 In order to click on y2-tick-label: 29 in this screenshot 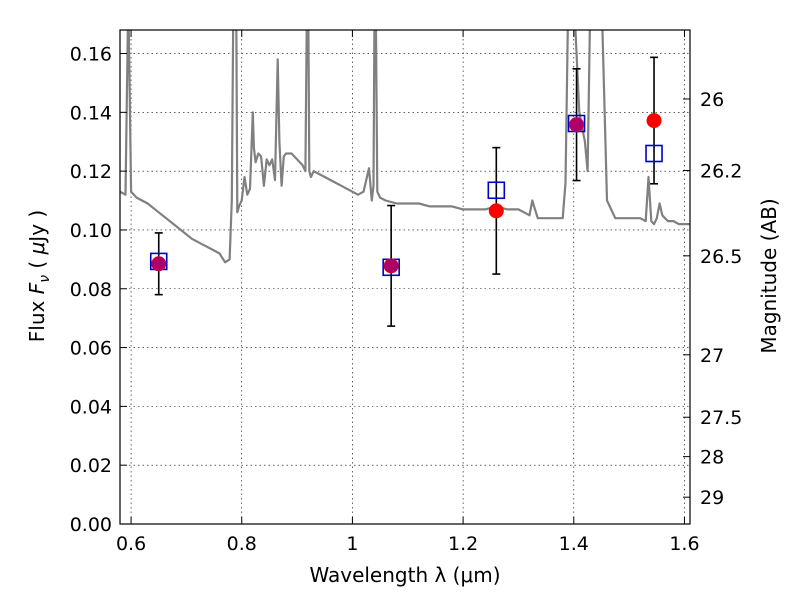, I will do `click(712, 498)`.